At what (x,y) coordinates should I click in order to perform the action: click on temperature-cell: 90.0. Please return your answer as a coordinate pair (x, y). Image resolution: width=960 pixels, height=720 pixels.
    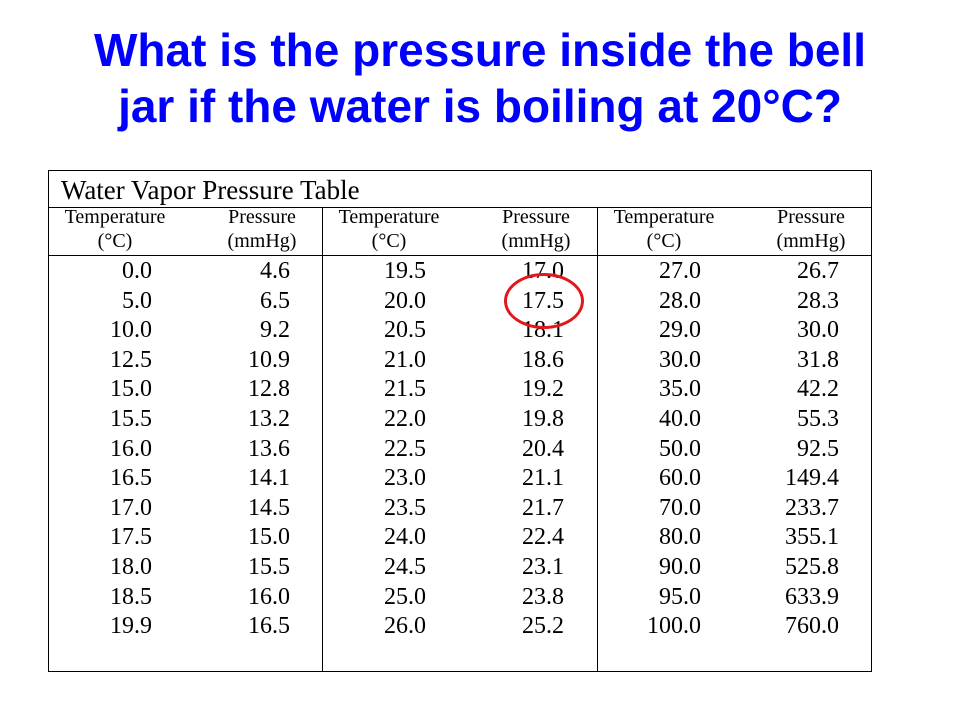
    Looking at the image, I should click on (680, 567).